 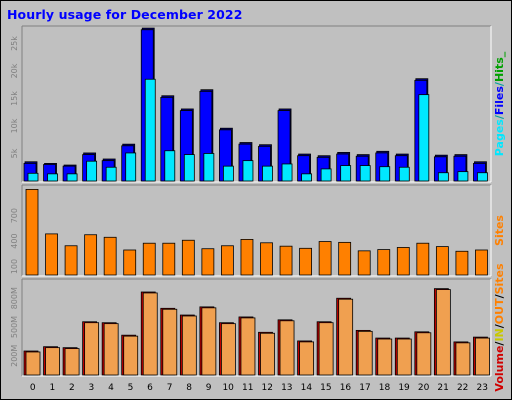 What do you see at coordinates (170, 388) in the screenshot?
I see `x-tick-label: 7` at bounding box center [170, 388].